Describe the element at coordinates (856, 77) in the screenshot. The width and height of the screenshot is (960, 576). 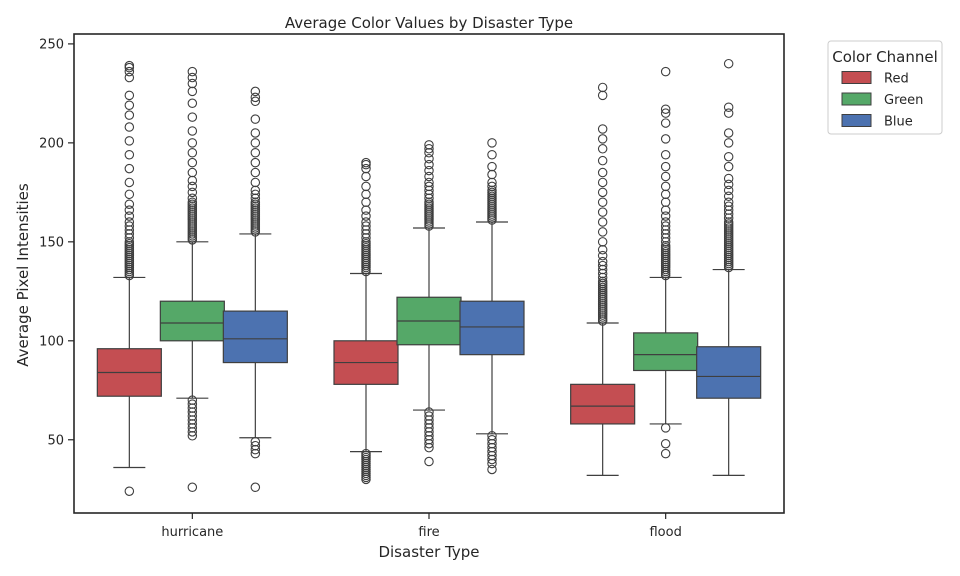
I see `legend-swatch-red` at that location.